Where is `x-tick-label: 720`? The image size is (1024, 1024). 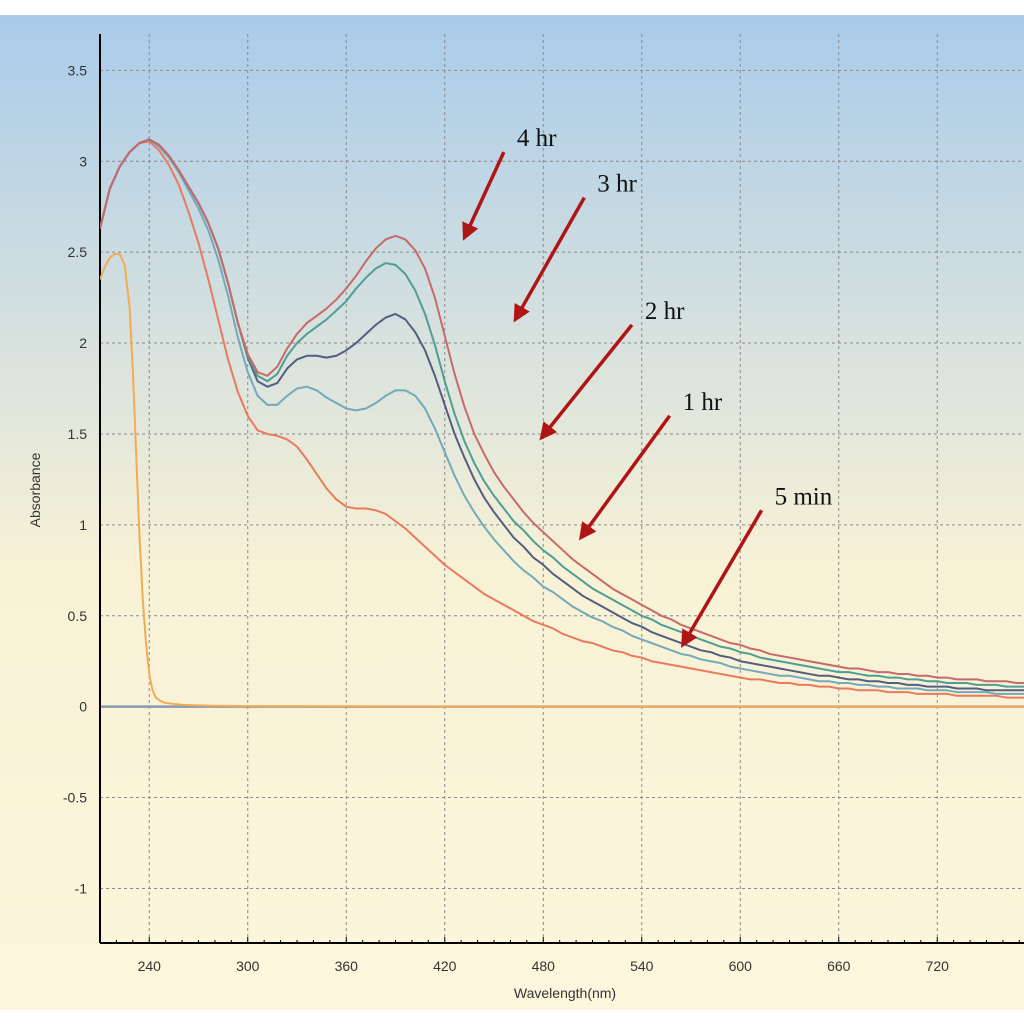
x-tick-label: 720 is located at coordinates (938, 966).